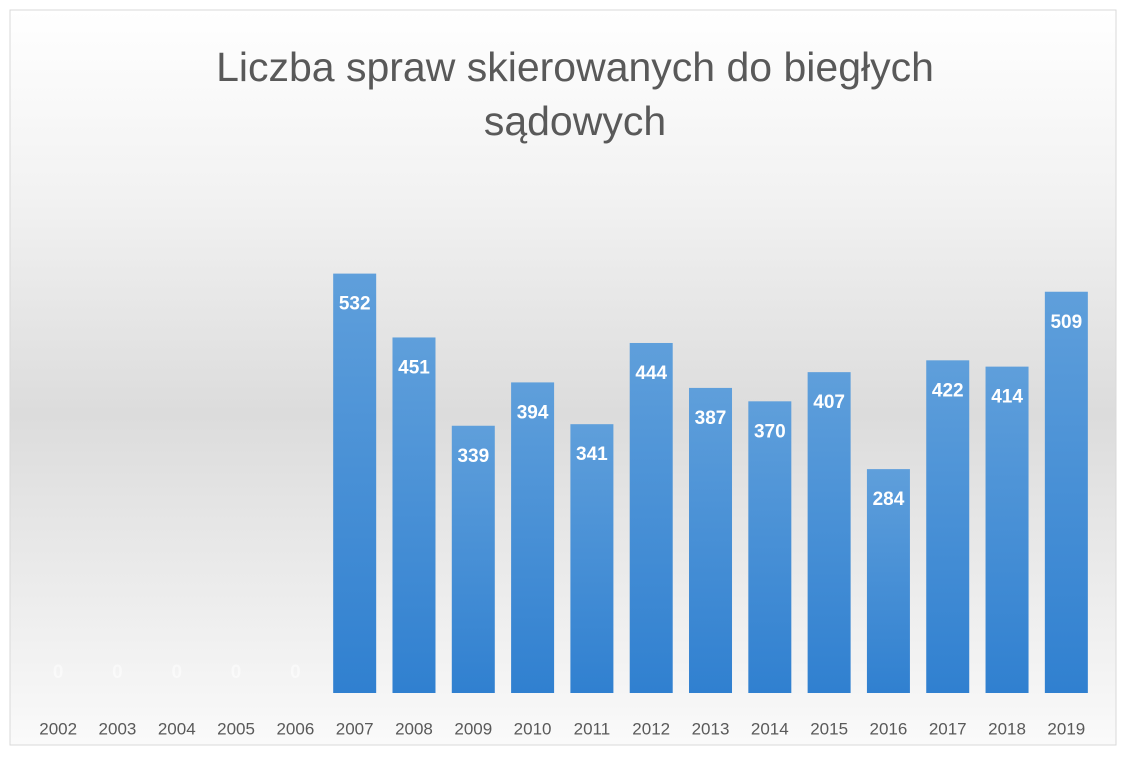  I want to click on x-tick-label: 2017, so click(948, 728).